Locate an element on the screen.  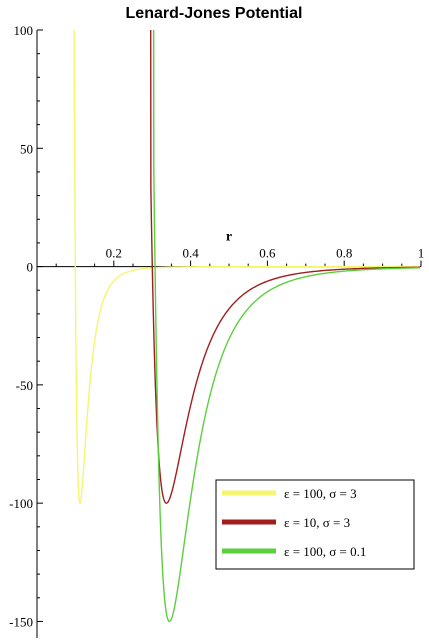
y-tick-label: -100 is located at coordinates (21, 503).